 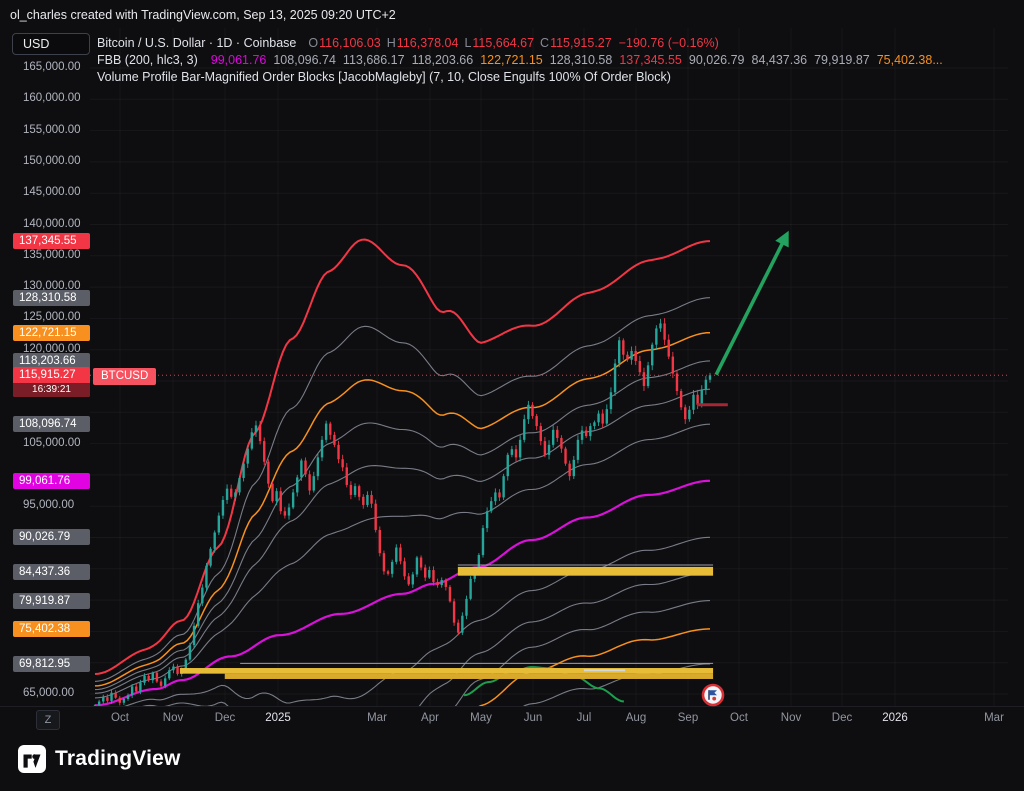 I want to click on fbb-value: 90,026.79, so click(x=716, y=60).